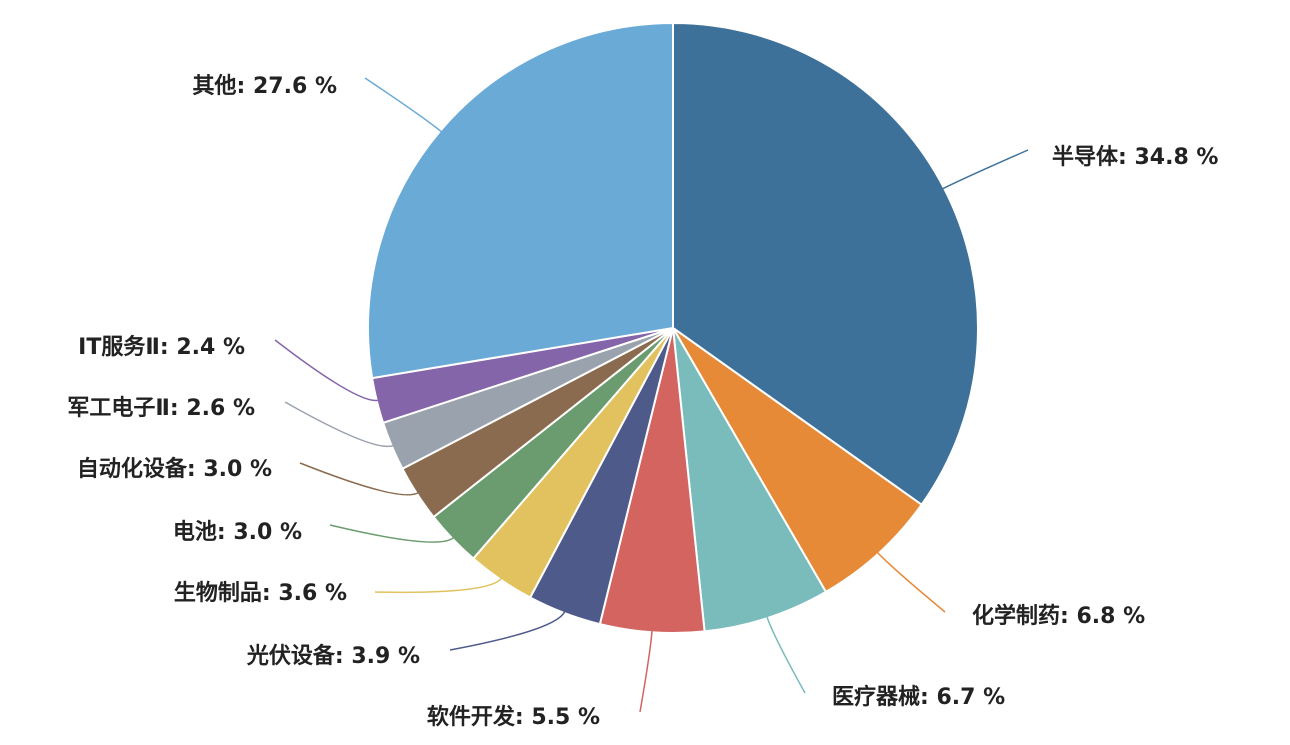  I want to click on category-label: 自动化设备, so click(132, 469).